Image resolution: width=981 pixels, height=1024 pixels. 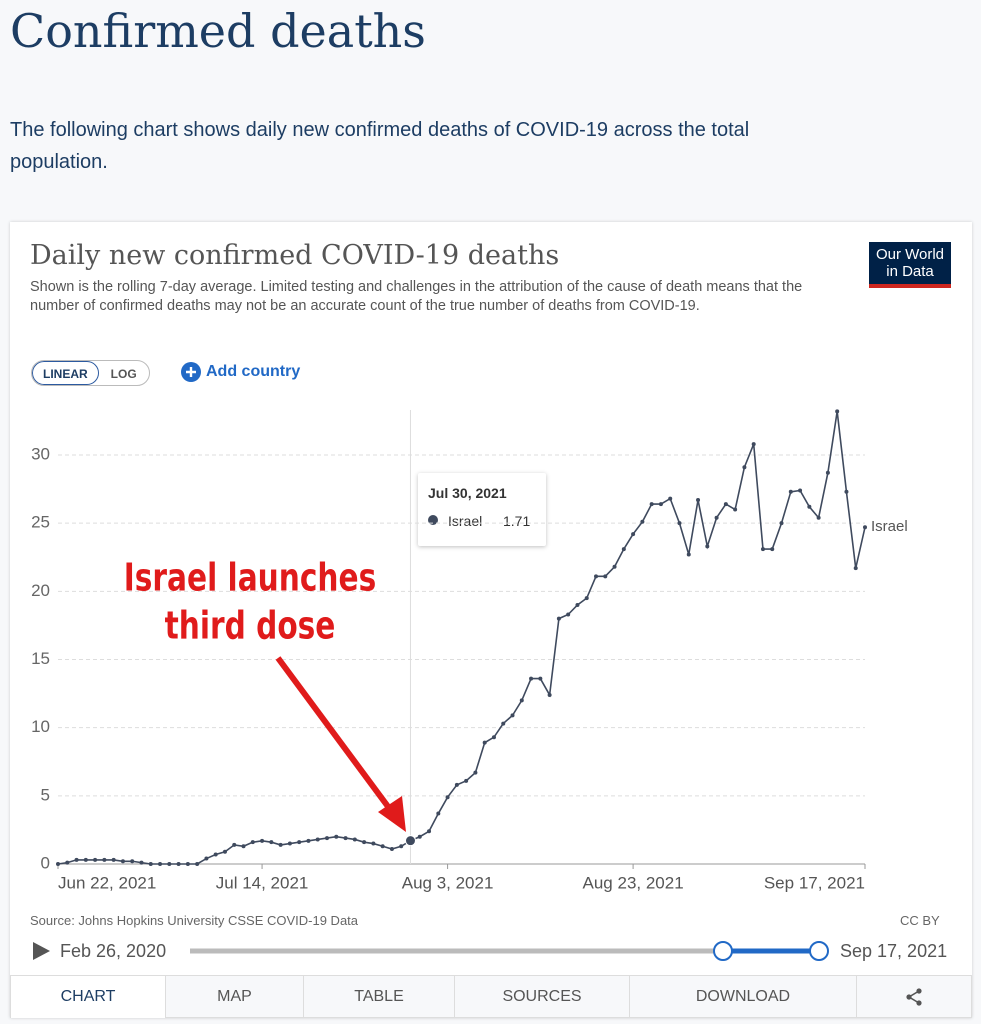 What do you see at coordinates (88, 996) in the screenshot?
I see `tab: CHART` at bounding box center [88, 996].